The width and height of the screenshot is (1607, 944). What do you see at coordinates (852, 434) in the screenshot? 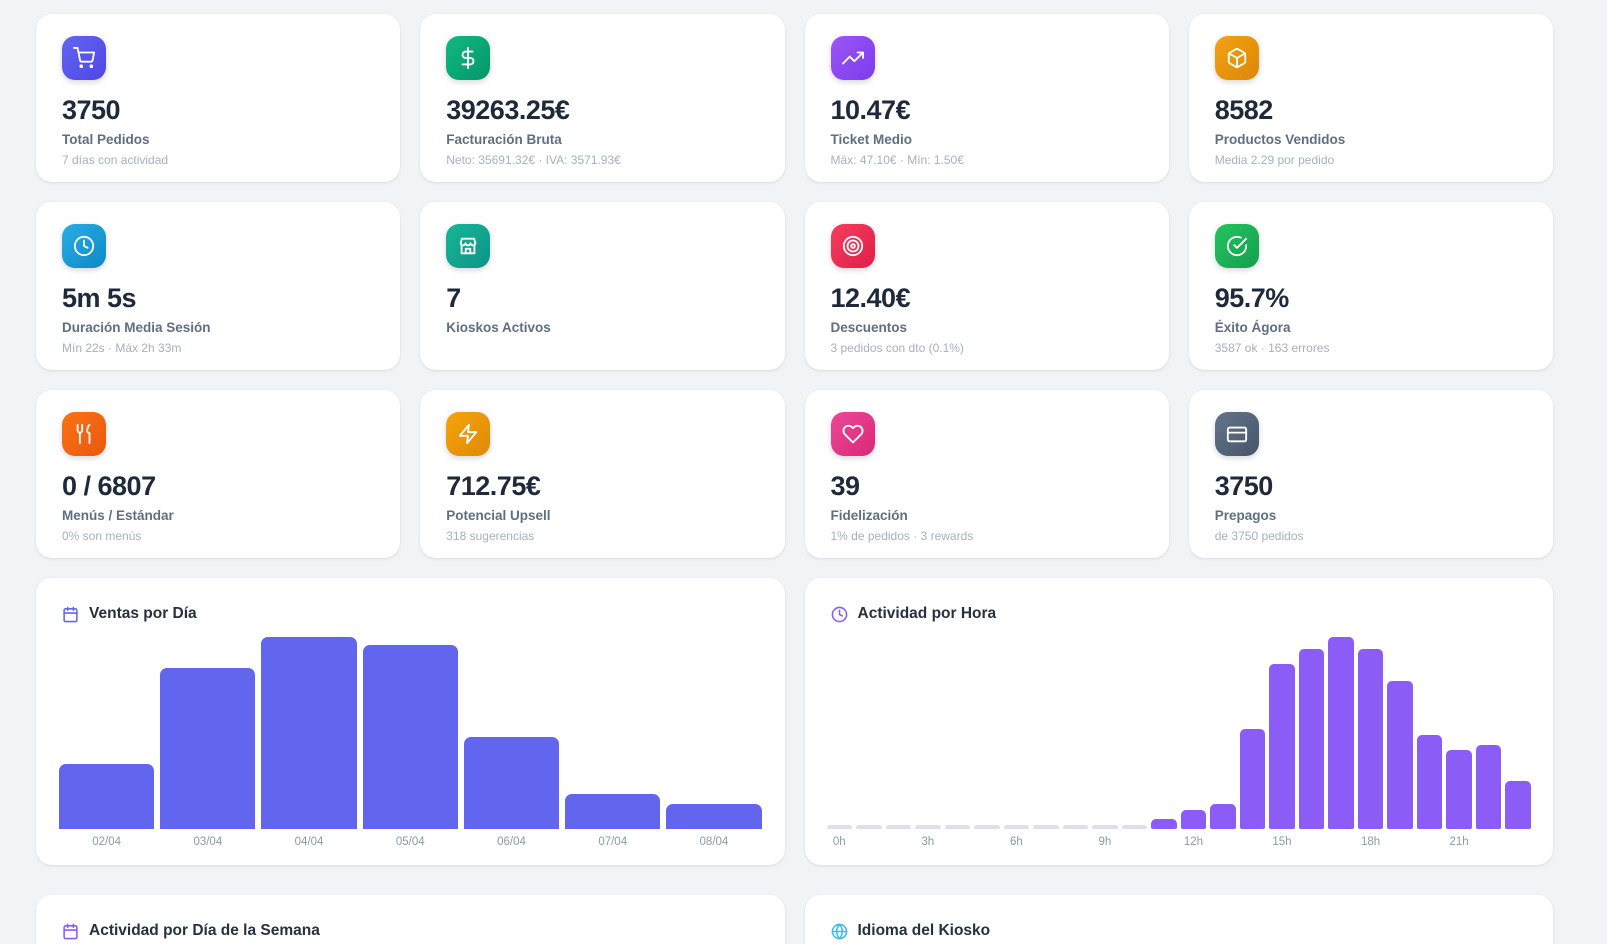
I see `heart-icon` at bounding box center [852, 434].